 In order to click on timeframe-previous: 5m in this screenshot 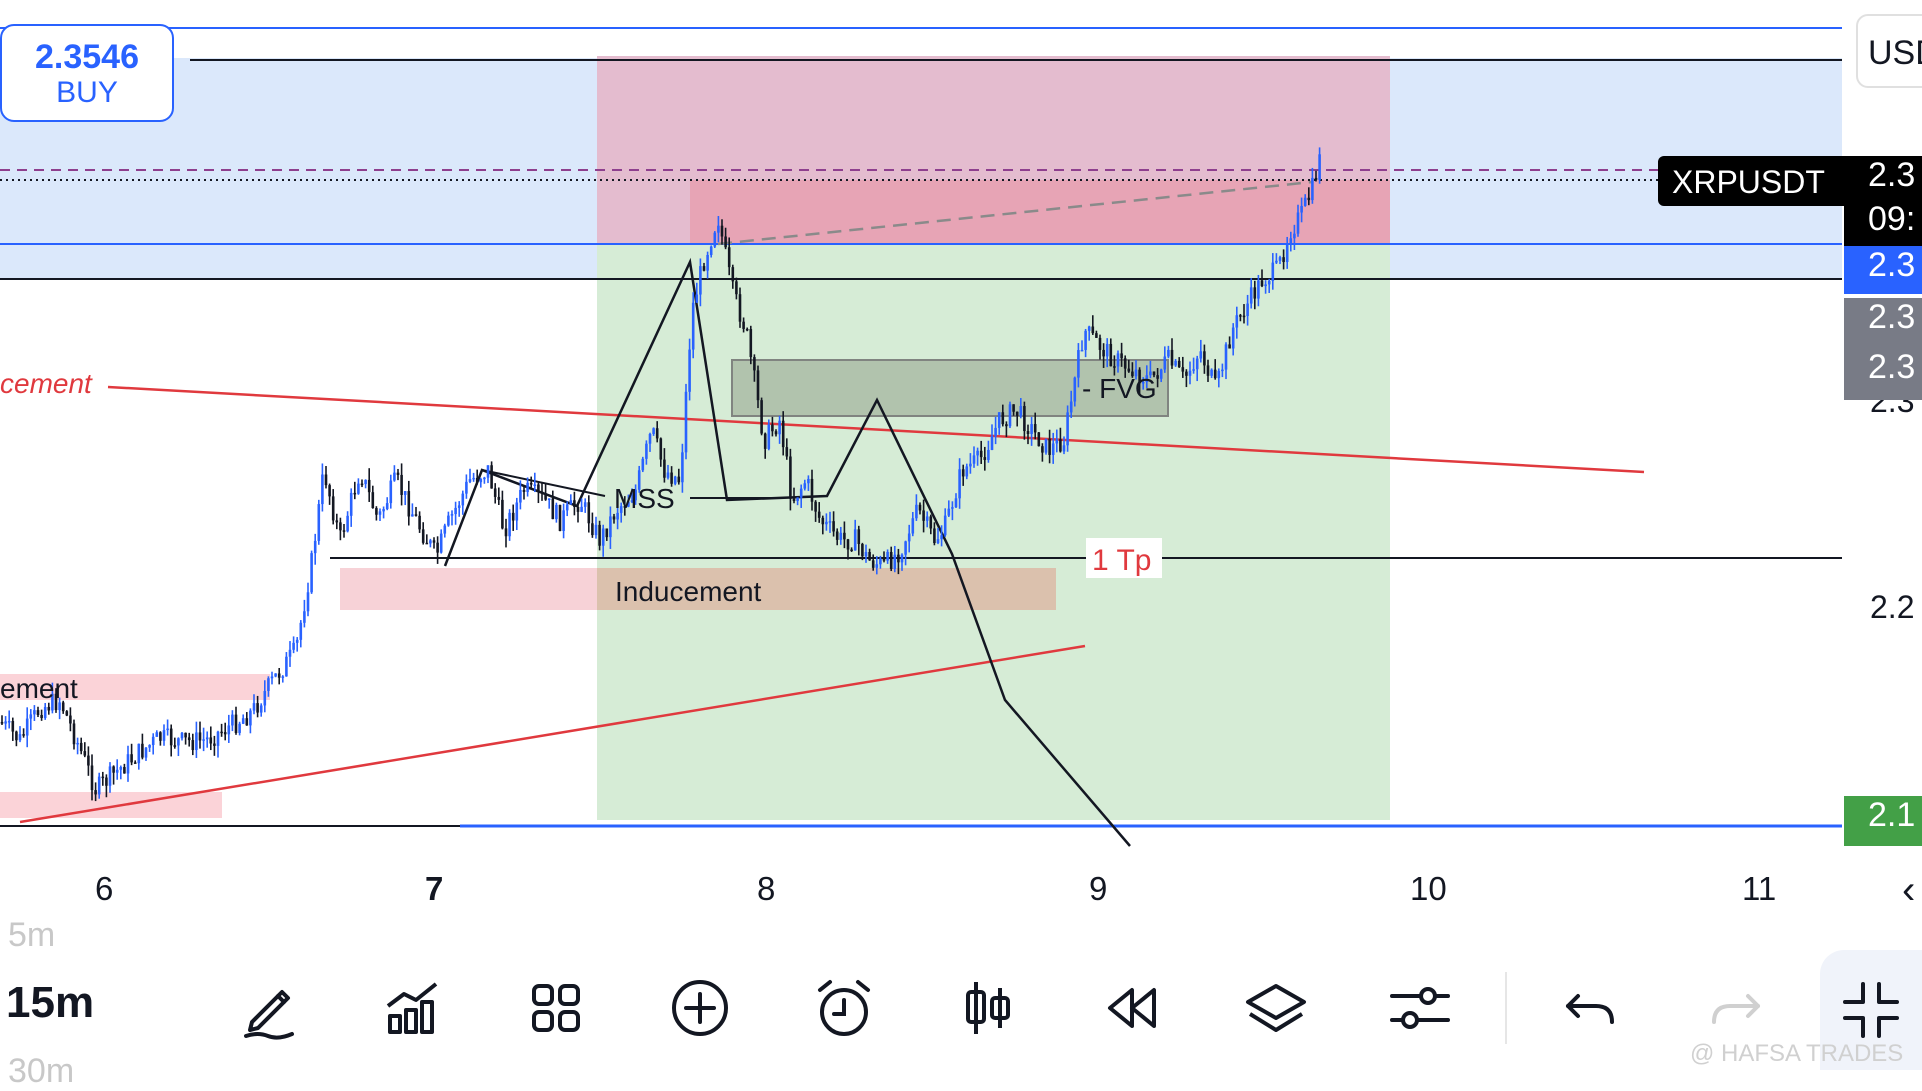, I will do `click(32, 935)`.